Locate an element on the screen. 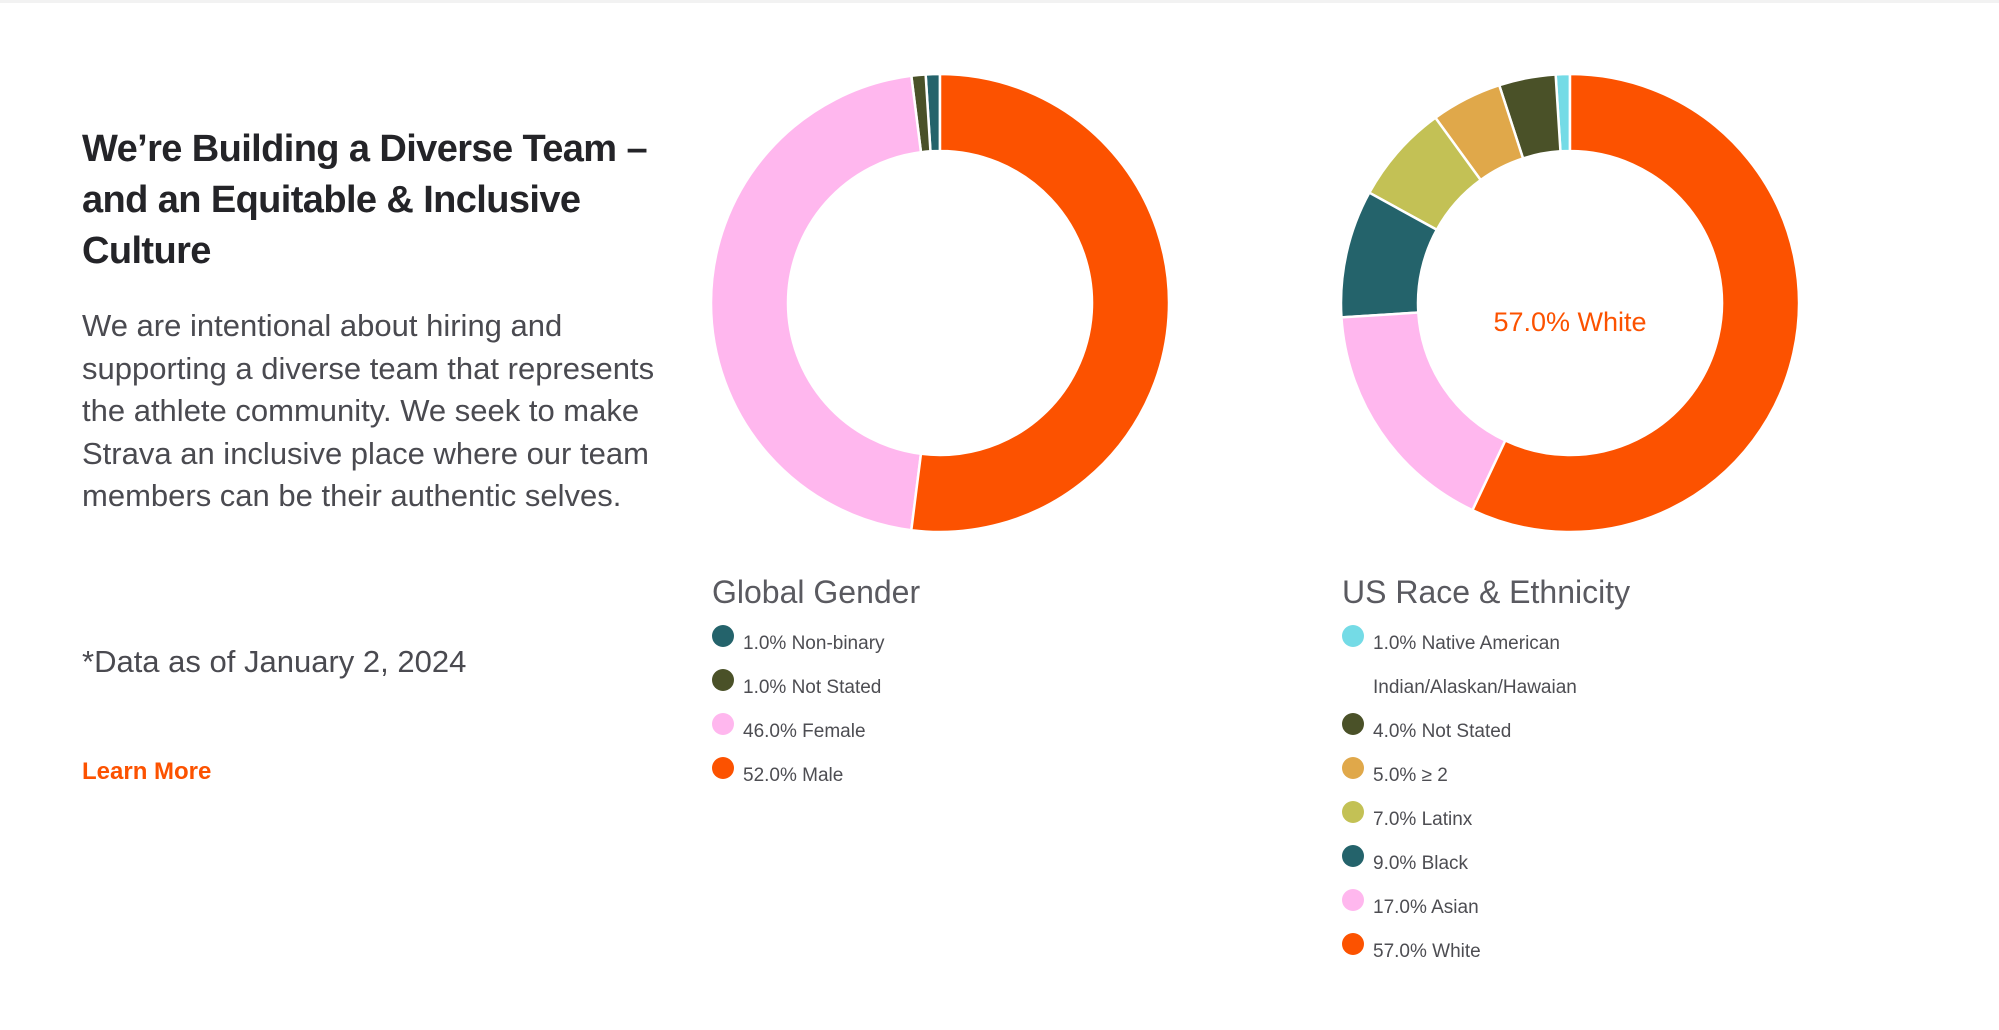 The width and height of the screenshot is (1999, 1030). legend-label: 52.0% Male is located at coordinates (793, 775).